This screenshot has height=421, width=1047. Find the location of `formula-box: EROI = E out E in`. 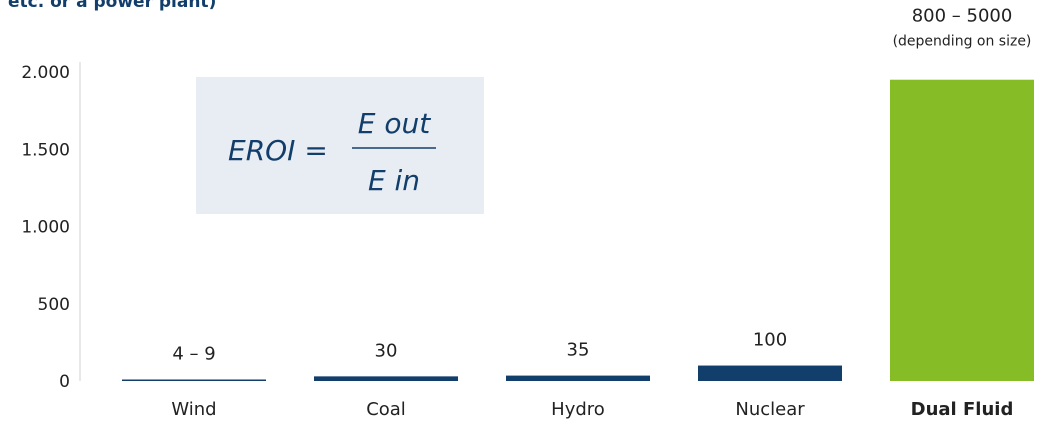

formula-box: EROI = E out E in is located at coordinates (340, 145).